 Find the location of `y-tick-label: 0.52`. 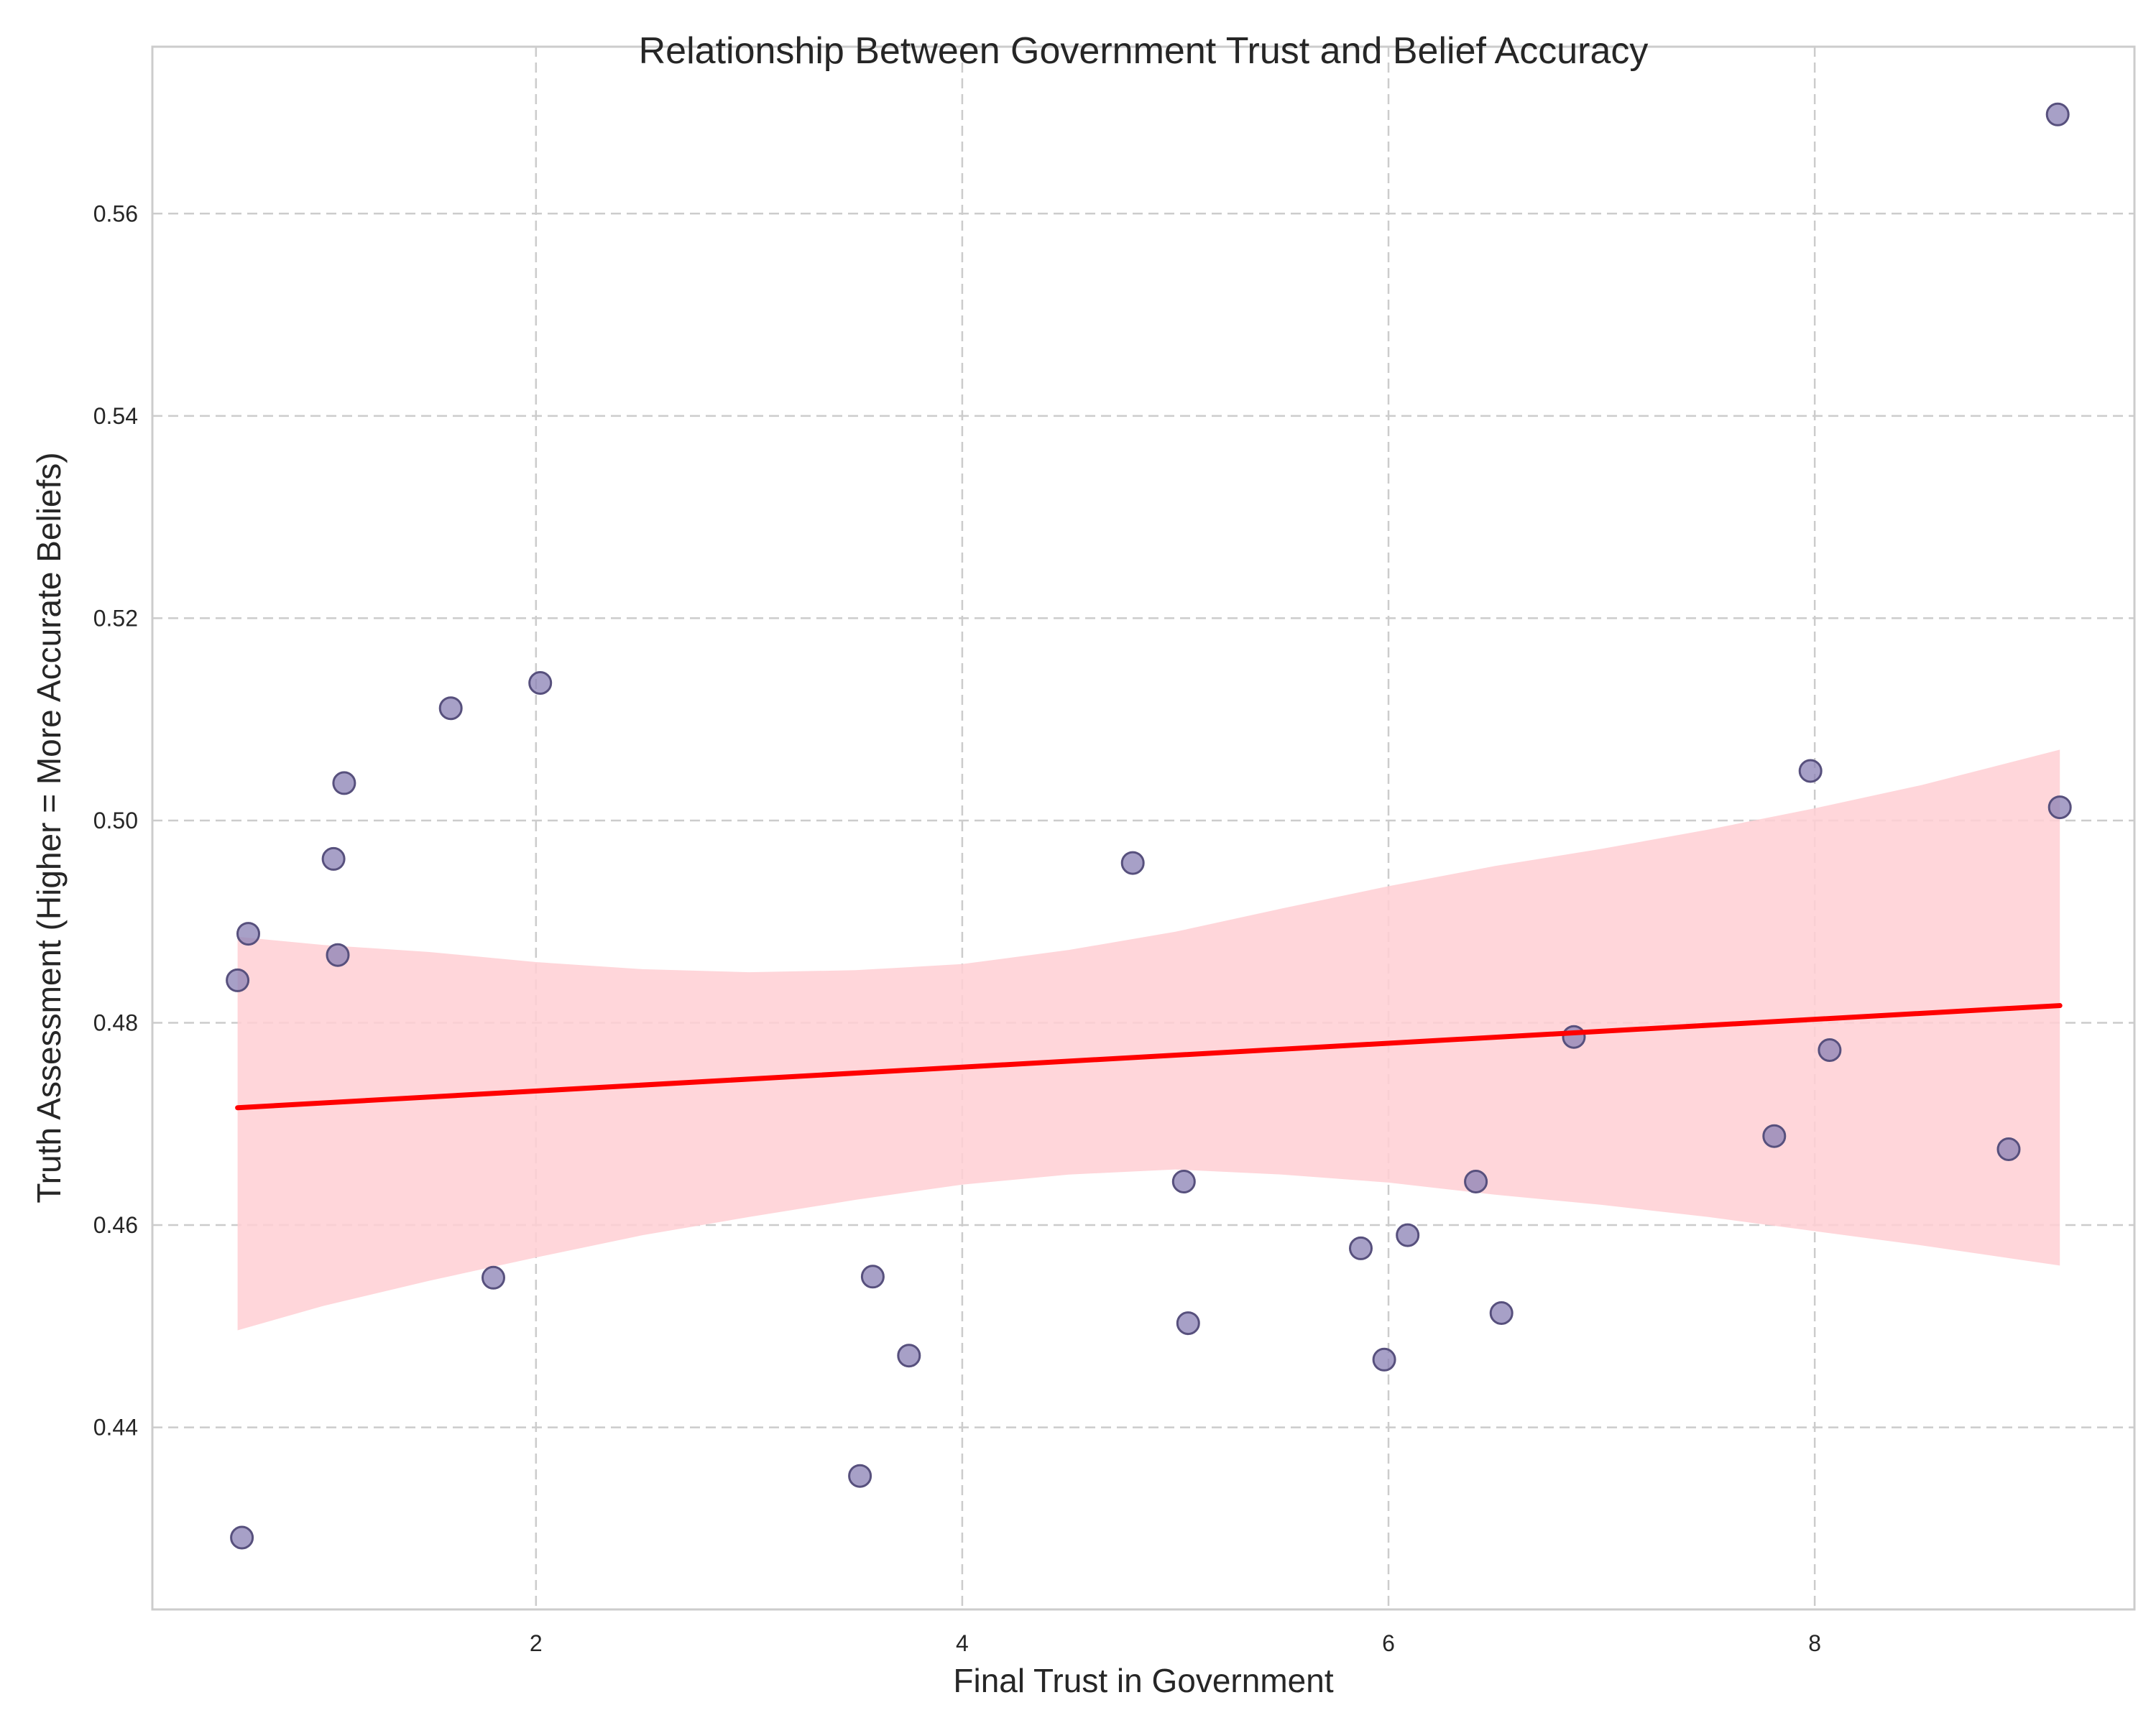

y-tick-label: 0.52 is located at coordinates (116, 618).